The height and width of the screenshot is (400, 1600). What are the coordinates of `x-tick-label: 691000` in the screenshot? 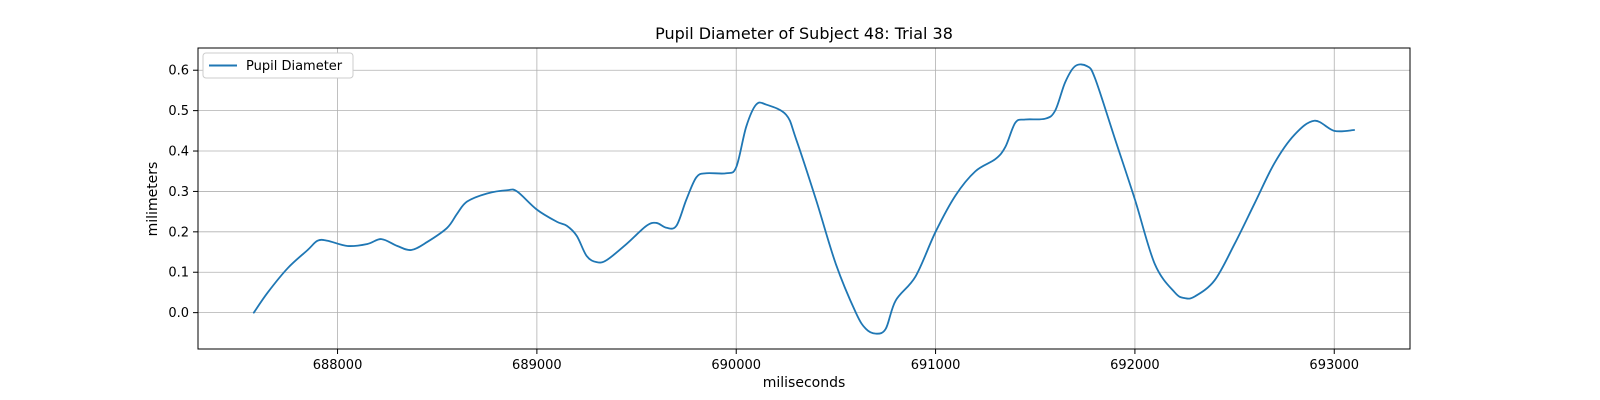 It's located at (936, 365).